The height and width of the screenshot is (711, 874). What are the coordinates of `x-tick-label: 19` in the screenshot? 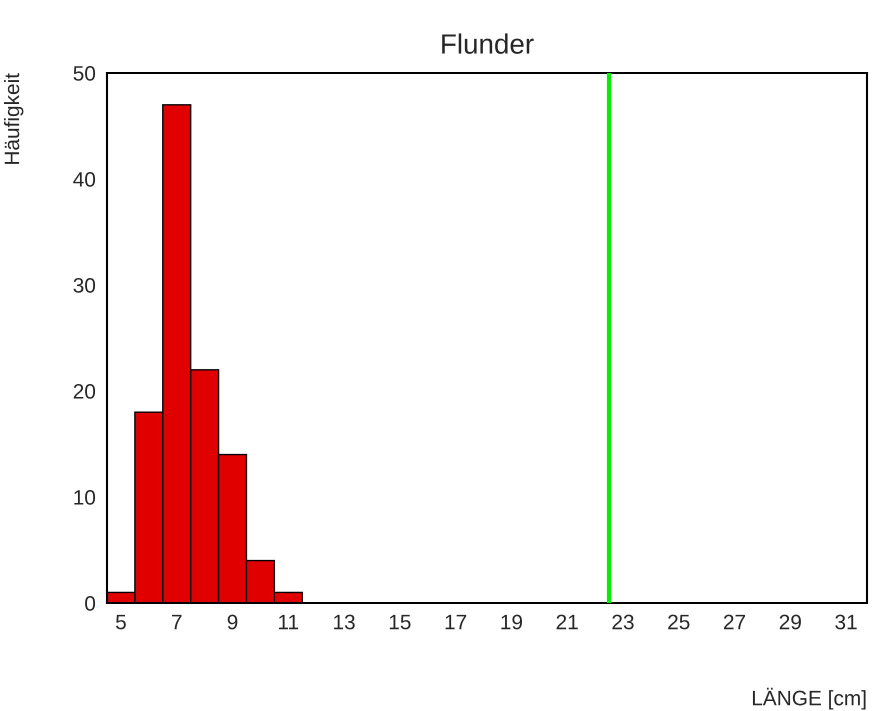 It's located at (511, 622).